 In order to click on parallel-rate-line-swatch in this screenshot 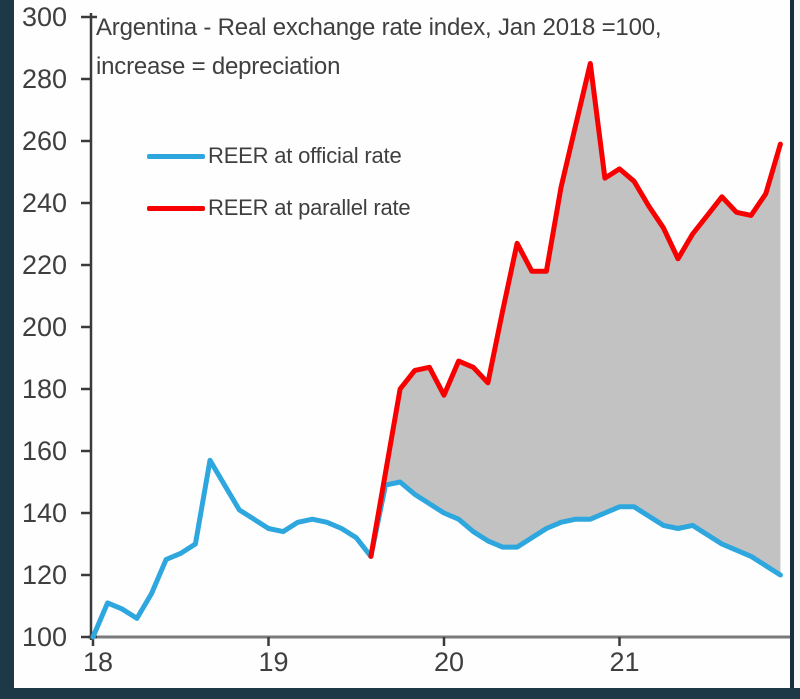, I will do `click(176, 208)`.